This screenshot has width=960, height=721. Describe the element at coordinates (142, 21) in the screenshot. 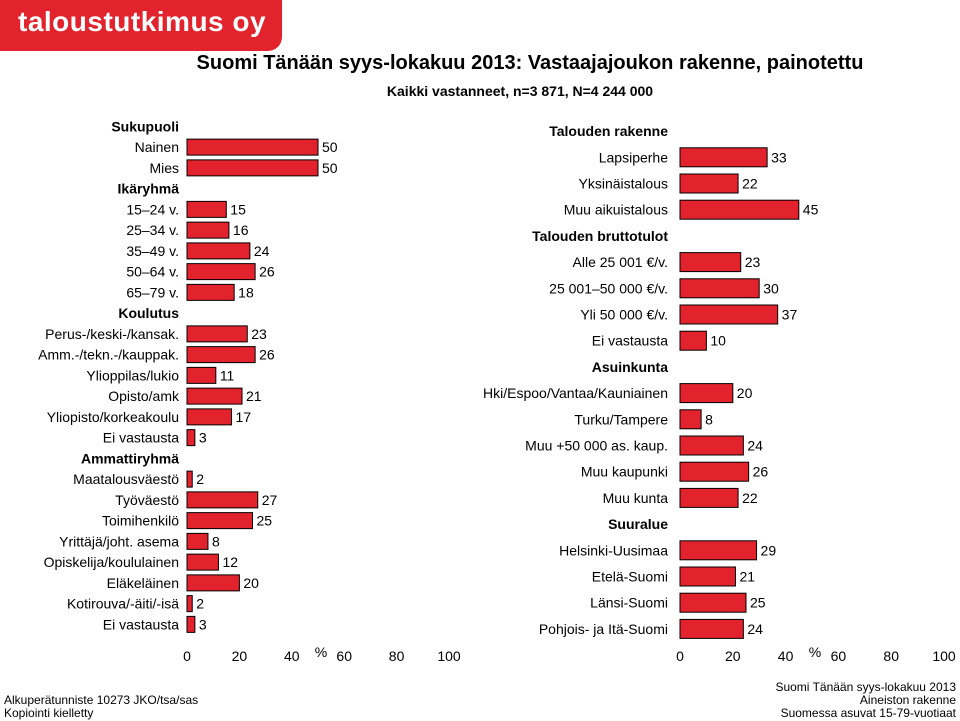

I see `logo-text: taloustutkimus oy` at that location.